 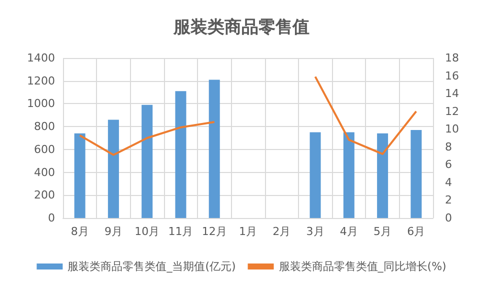 What do you see at coordinates (448, 182) in the screenshot?
I see `y2-tick-label: 4` at bounding box center [448, 182].